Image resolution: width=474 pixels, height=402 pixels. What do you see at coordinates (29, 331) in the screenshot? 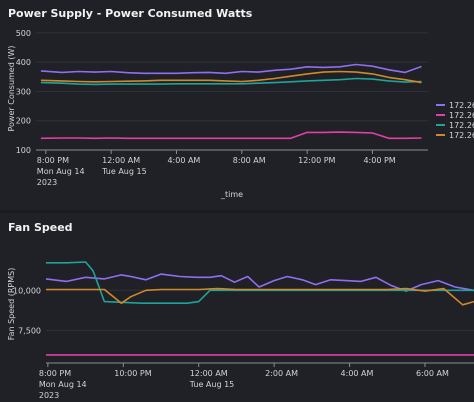
I see `y-tick-label: 7,500` at bounding box center [29, 331].